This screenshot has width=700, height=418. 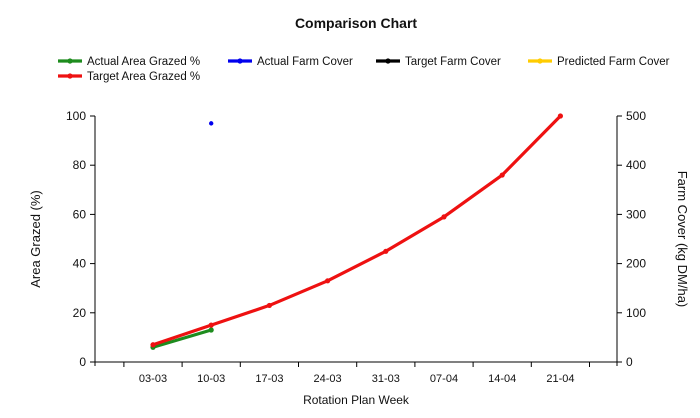 What do you see at coordinates (636, 214) in the screenshot?
I see `right-tick-label: 300` at bounding box center [636, 214].